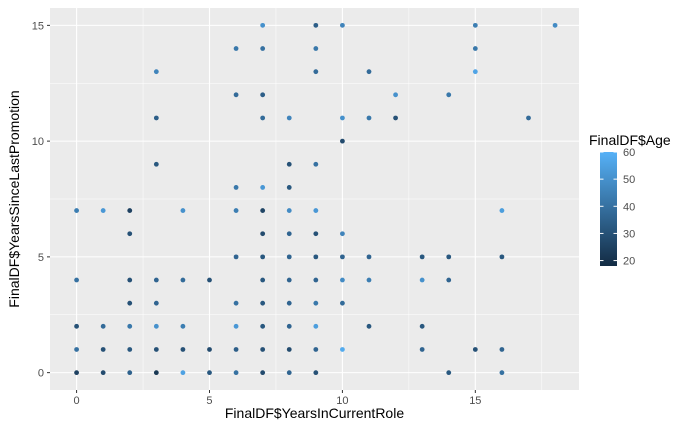  I want to click on x-tick-label: 10, so click(342, 401).